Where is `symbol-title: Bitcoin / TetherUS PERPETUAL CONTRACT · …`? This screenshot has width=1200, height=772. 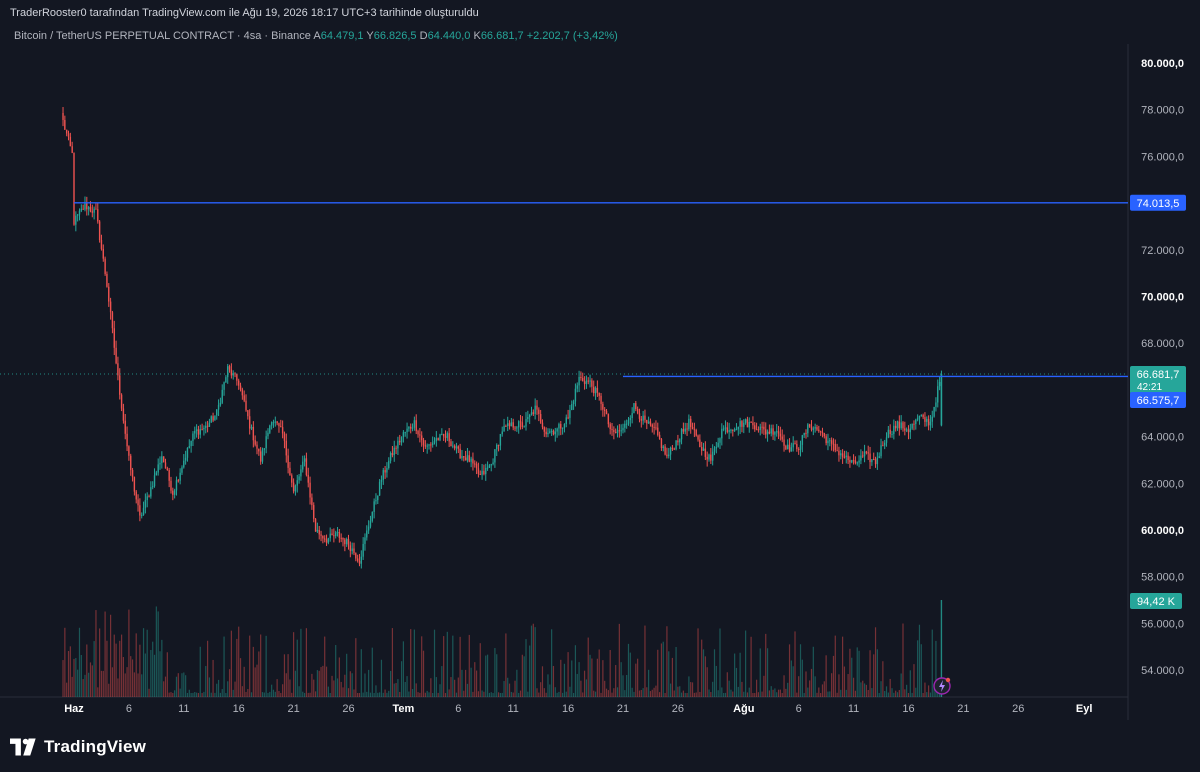
symbol-title: Bitcoin / TetherUS PERPETUAL CONTRACT · … is located at coordinates (162, 36).